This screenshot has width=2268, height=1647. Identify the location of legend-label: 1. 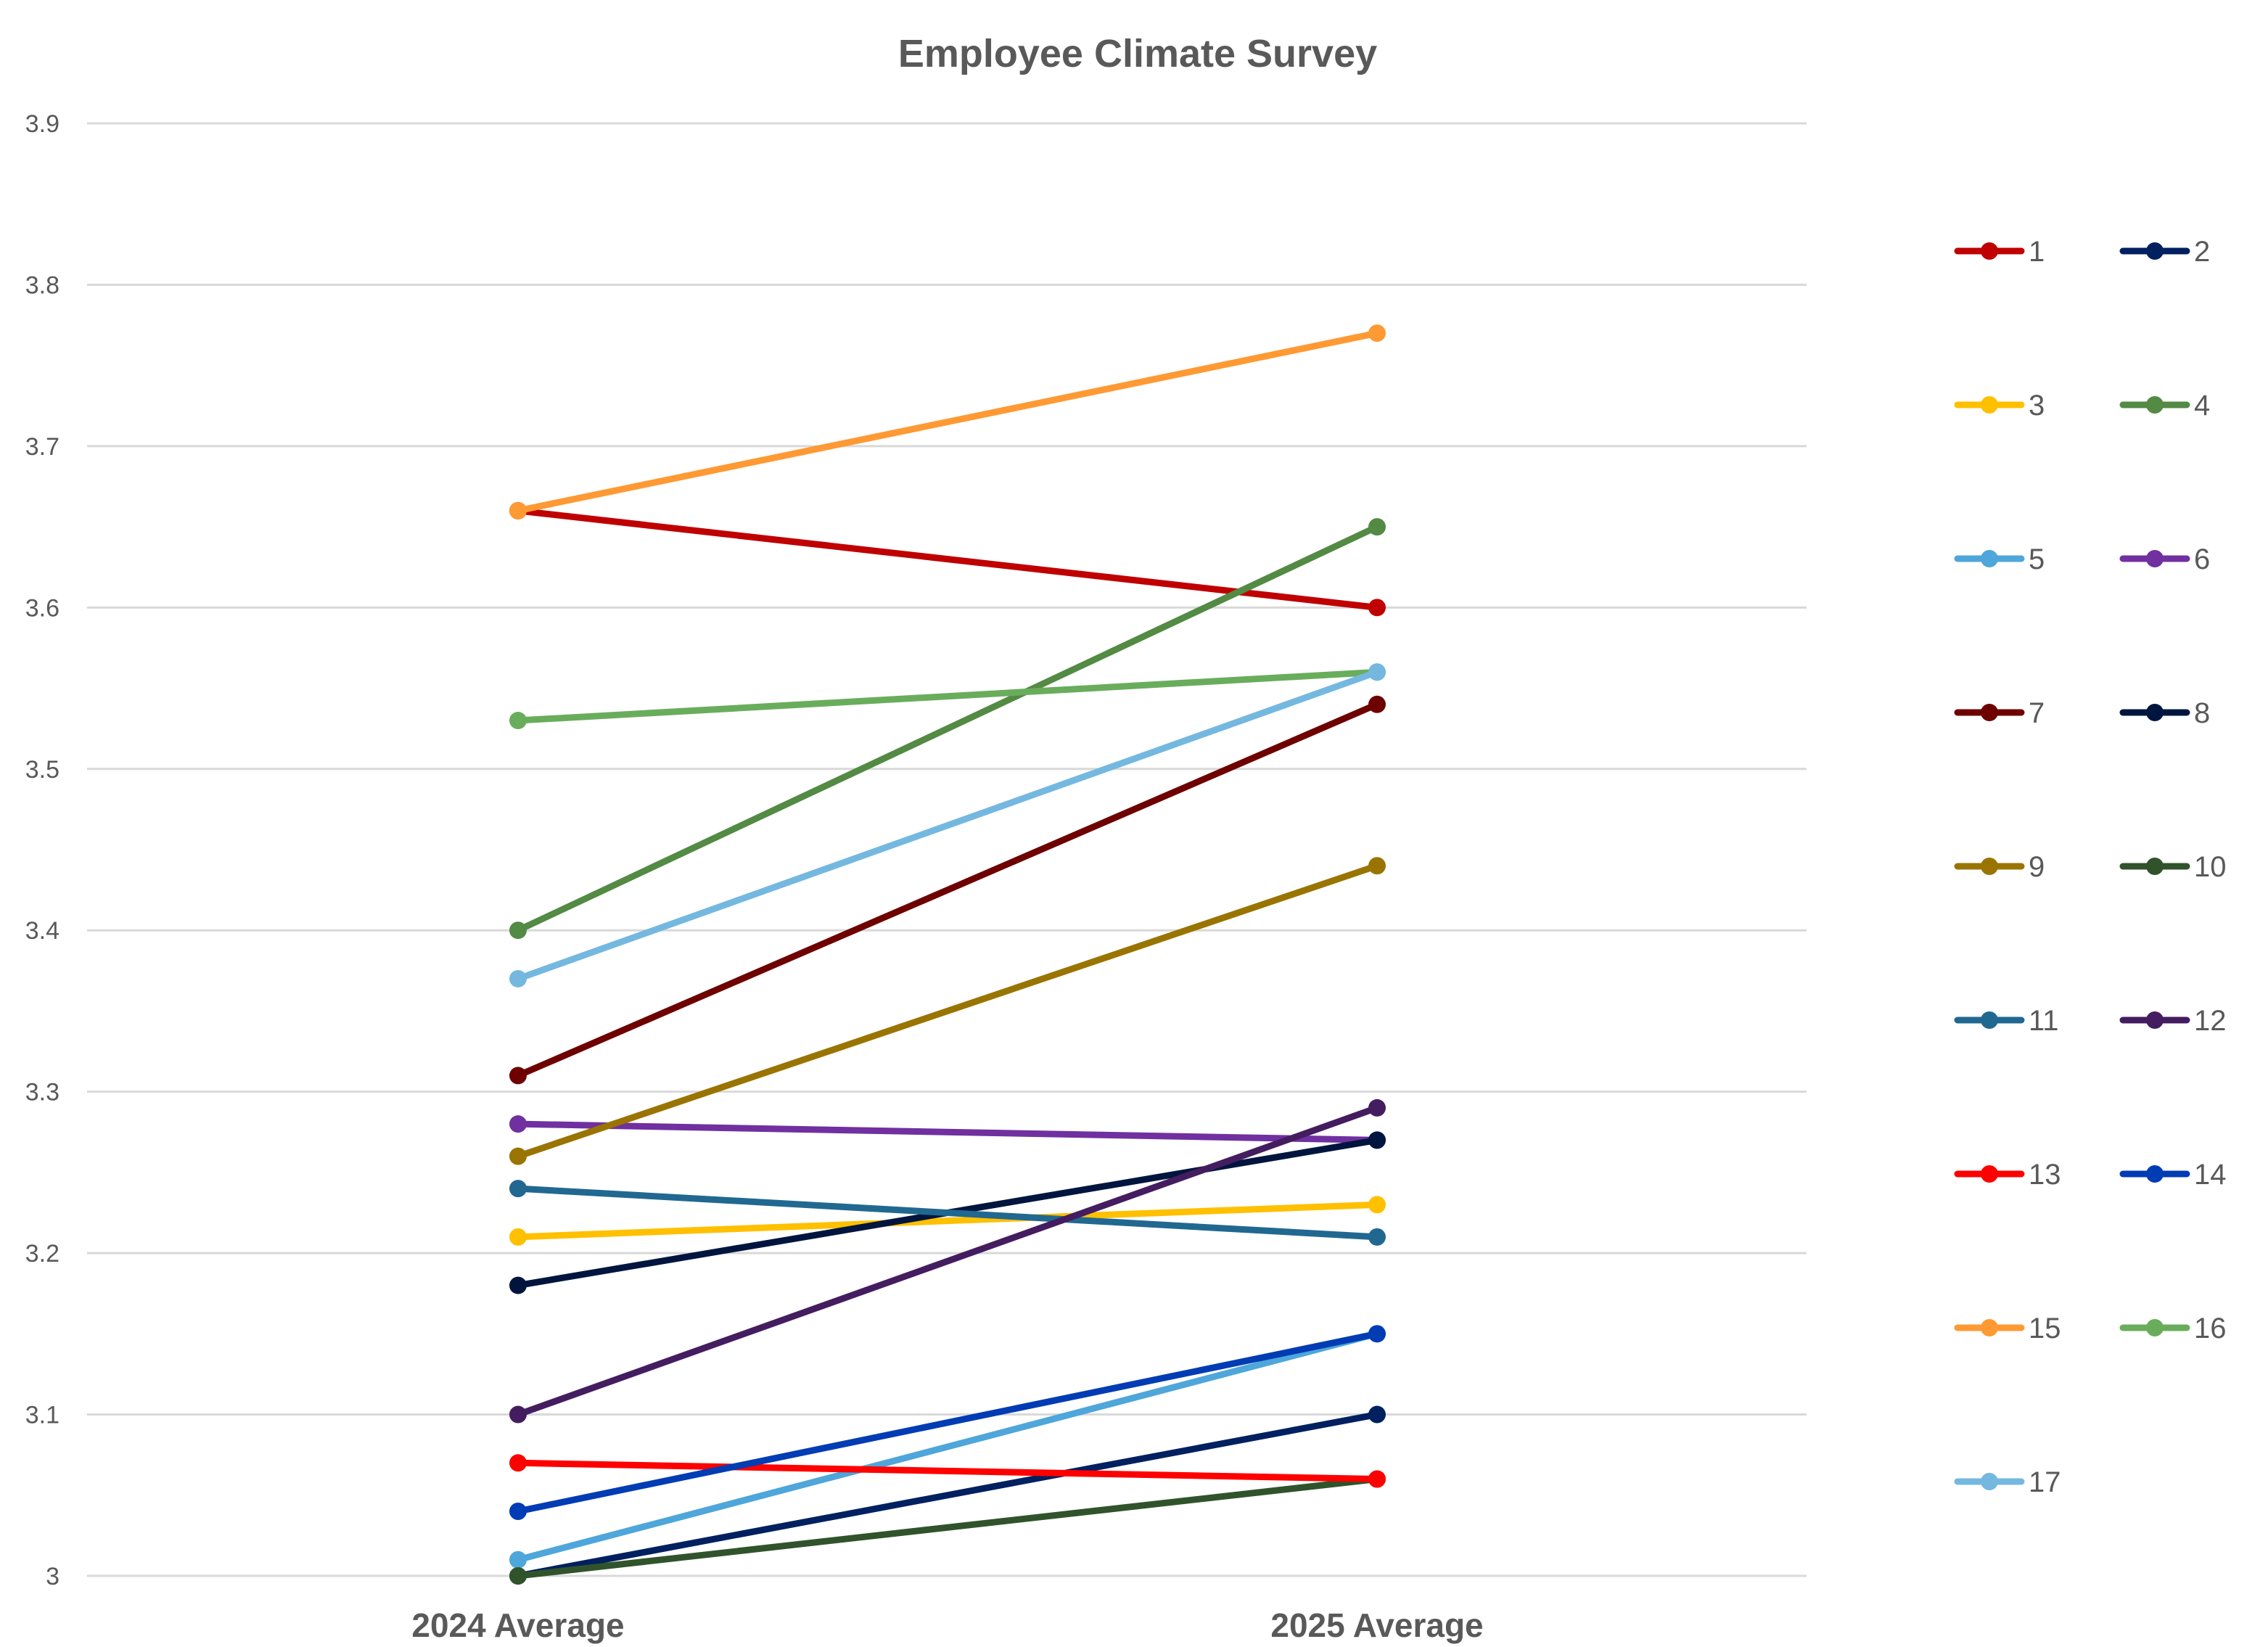
(2037, 252).